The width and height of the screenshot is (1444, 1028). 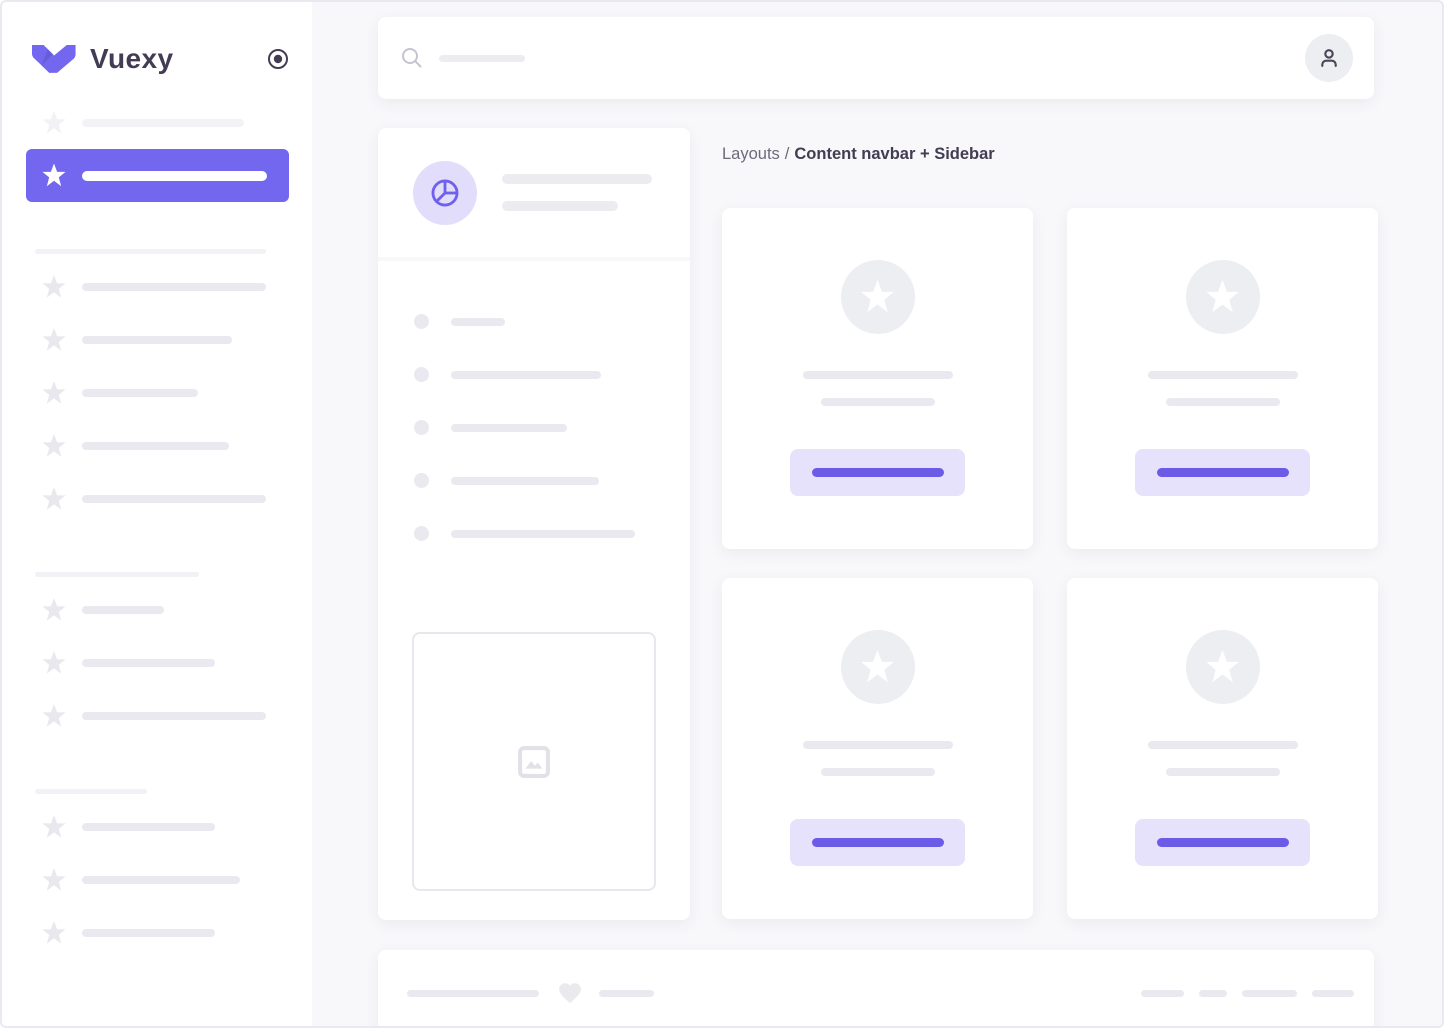 I want to click on footer-row, so click(x=876, y=978).